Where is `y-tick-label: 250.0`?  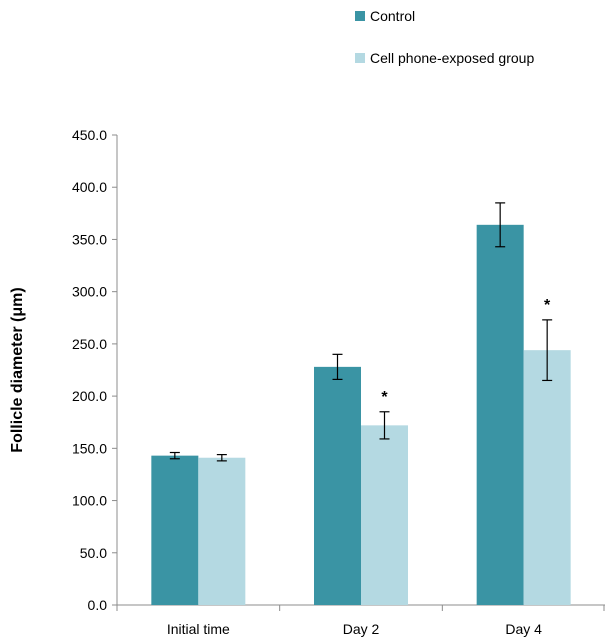
y-tick-label: 250.0 is located at coordinates (89, 344).